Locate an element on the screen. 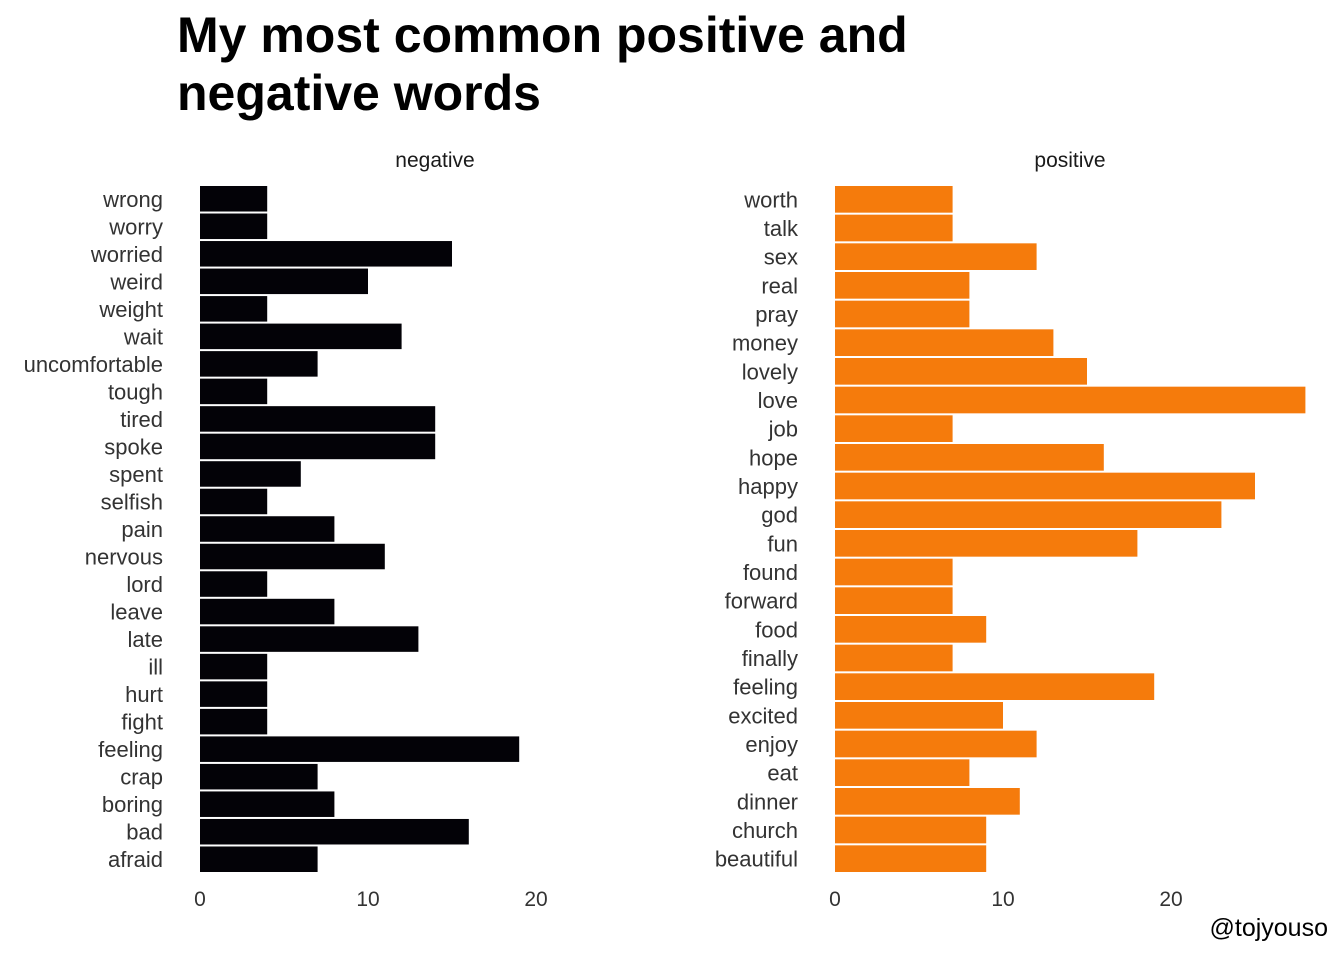 Image resolution: width=1344 pixels, height=960 pixels. negative-category-label: feeling is located at coordinates (130, 749).